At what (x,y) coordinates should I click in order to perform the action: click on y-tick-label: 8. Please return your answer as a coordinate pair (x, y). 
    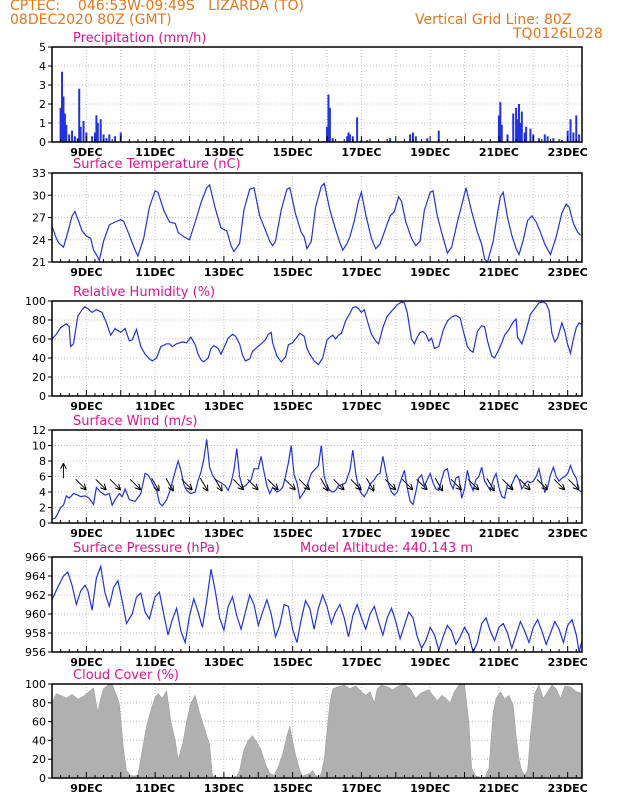
    Looking at the image, I should click on (42, 461).